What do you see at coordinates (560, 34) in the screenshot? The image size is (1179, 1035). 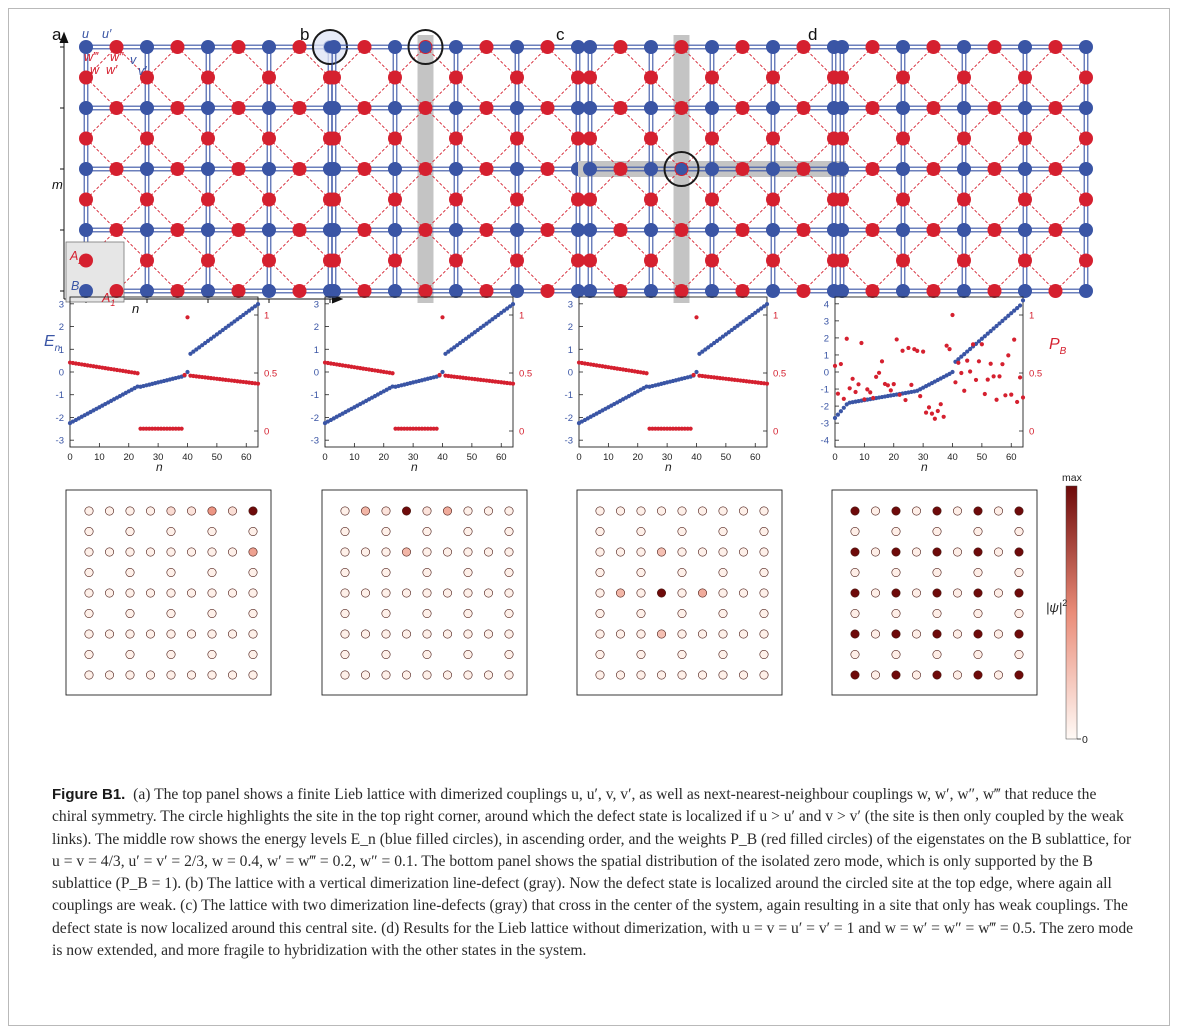 I see `panel-letter-c: c` at bounding box center [560, 34].